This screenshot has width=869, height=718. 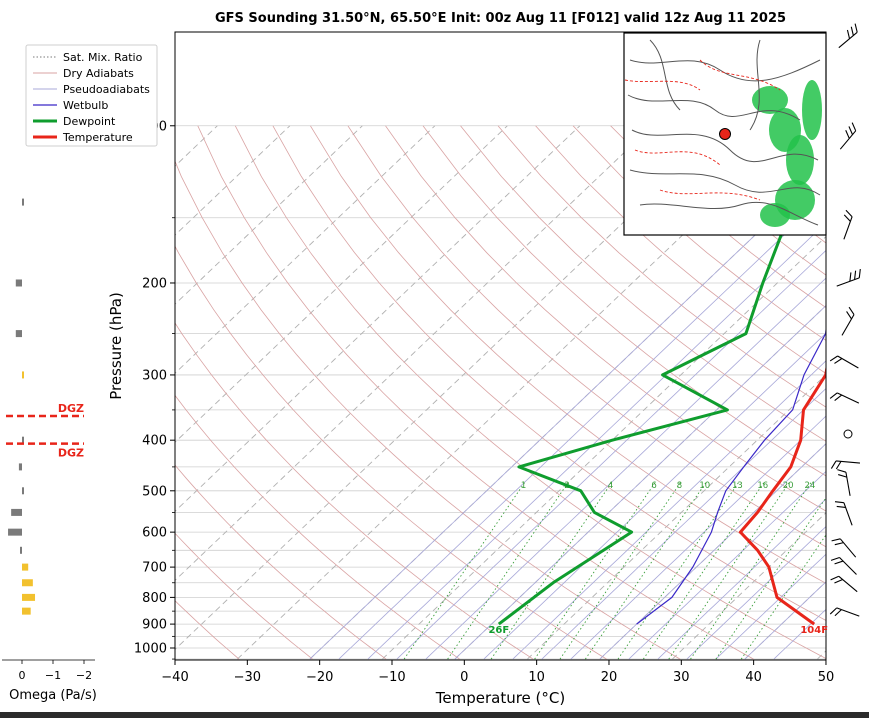 I want to click on x-tick-label: 20, so click(x=609, y=677).